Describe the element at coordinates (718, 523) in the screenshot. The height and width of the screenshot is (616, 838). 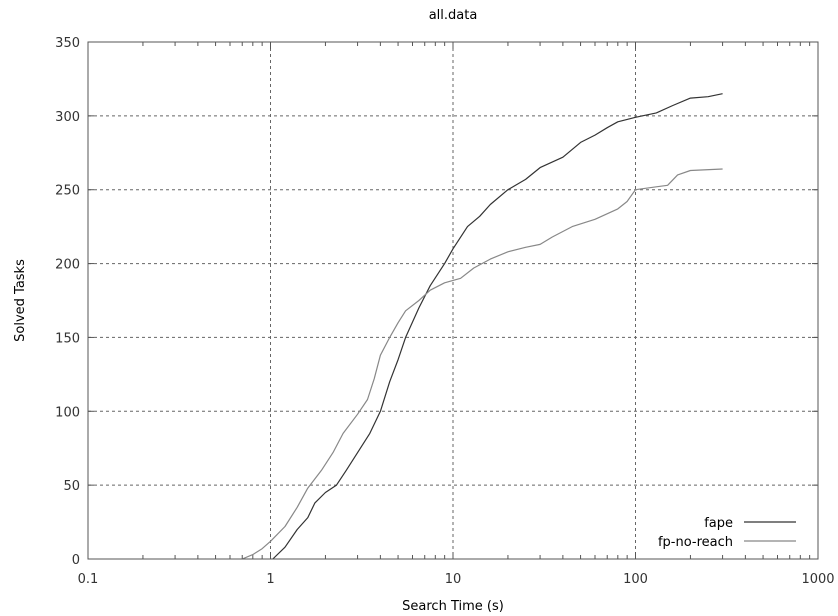
I see `legend-label-0: fape` at that location.